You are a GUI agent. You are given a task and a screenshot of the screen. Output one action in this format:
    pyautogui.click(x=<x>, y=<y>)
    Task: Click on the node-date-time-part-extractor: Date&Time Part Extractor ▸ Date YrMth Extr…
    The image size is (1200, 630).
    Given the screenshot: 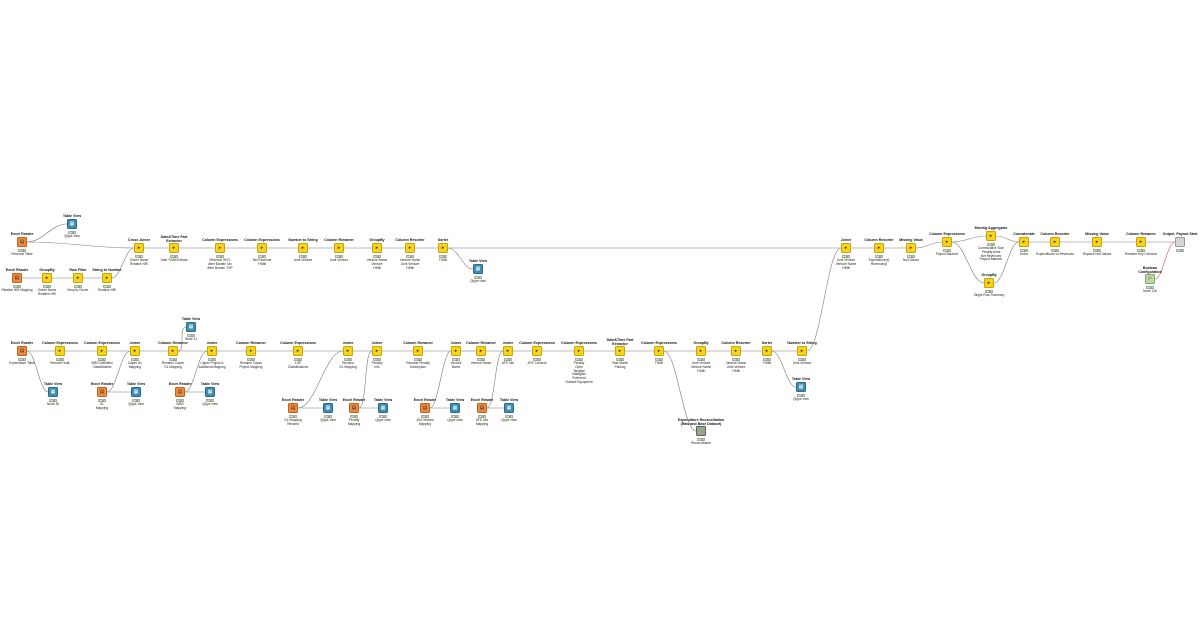 What is the action you would take?
    pyautogui.click(x=174, y=266)
    